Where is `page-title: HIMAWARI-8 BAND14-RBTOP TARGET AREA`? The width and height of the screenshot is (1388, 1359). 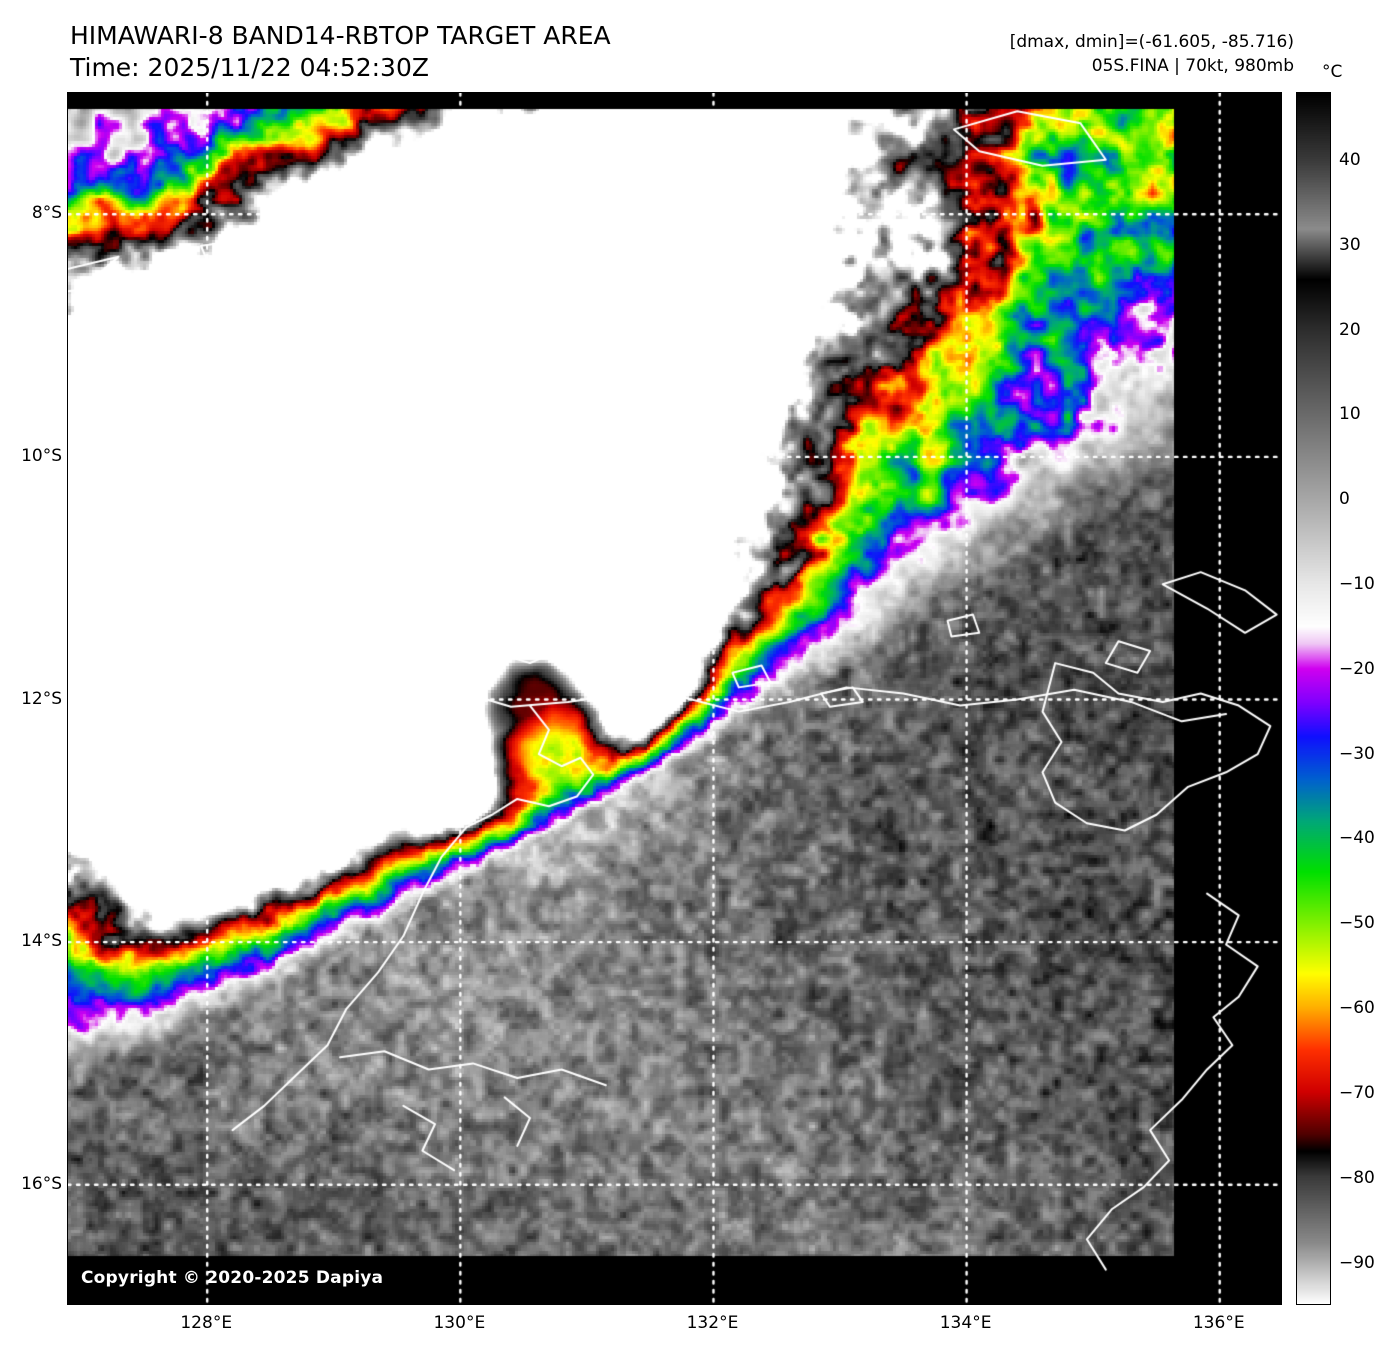
page-title: HIMAWARI-8 BAND14-RBTOP TARGET AREA is located at coordinates (340, 35).